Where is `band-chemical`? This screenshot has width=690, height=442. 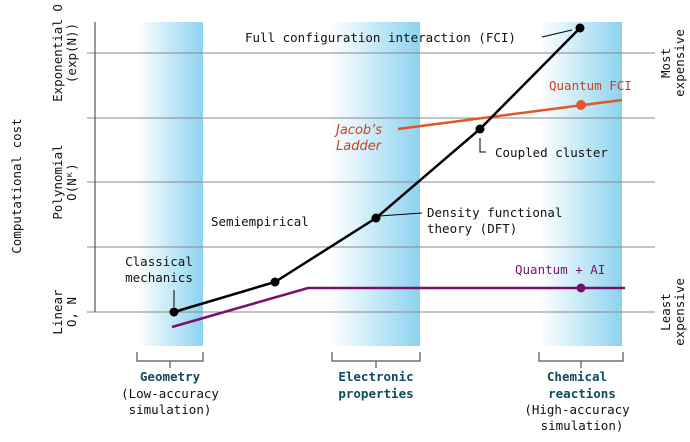 band-chemical is located at coordinates (581, 184).